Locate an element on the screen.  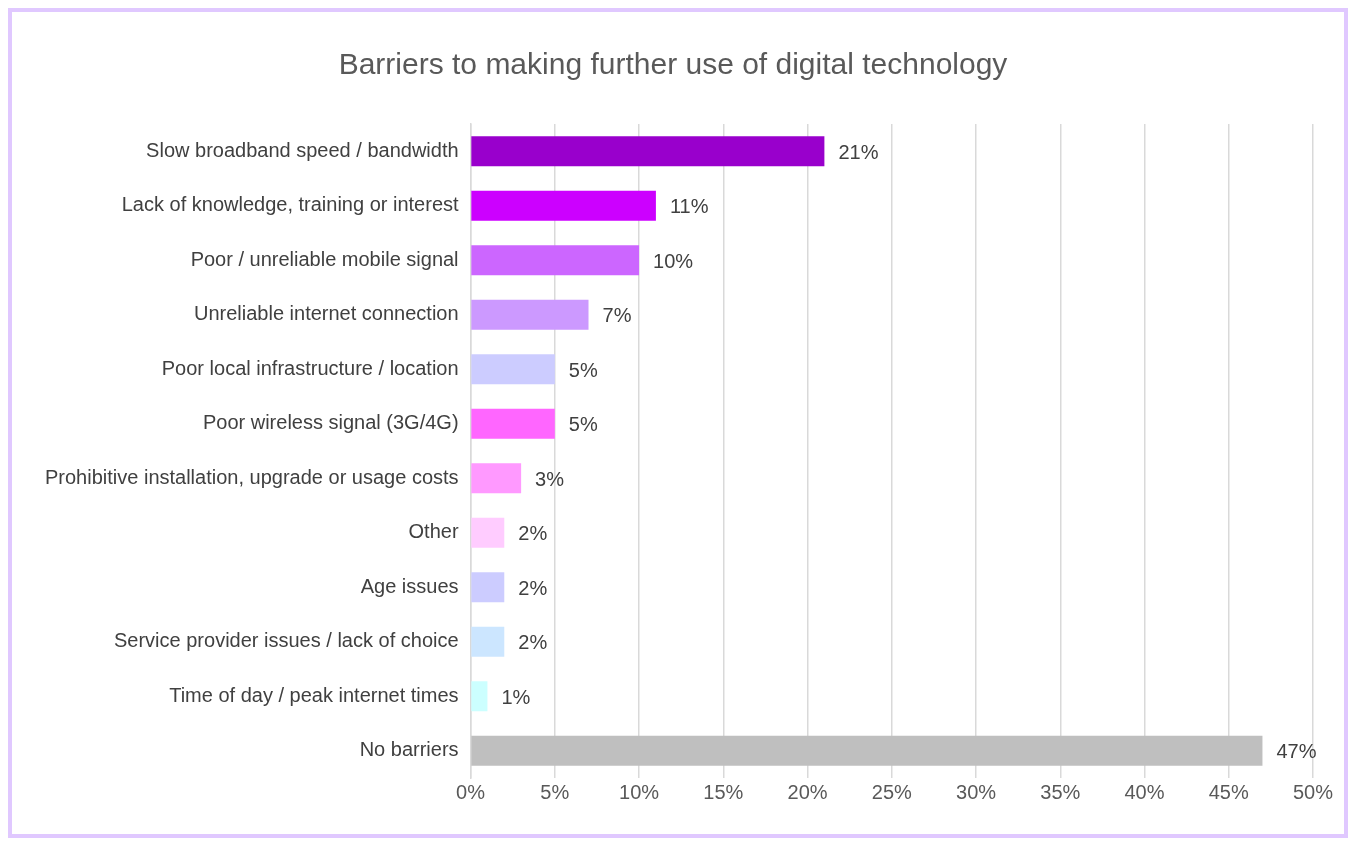
y-tick-label: Poor wireless signal (3G/4G) is located at coordinates (330, 422).